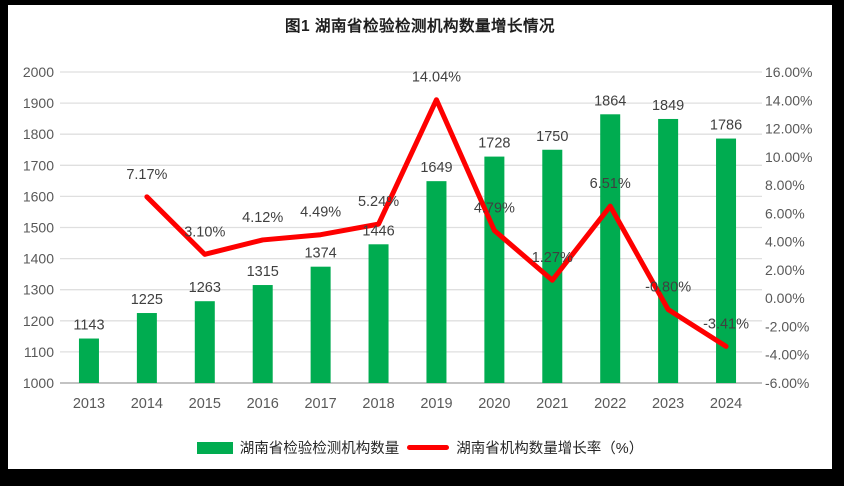 The image size is (844, 486). I want to click on legend-item-line: 湖南省机构数量增长率（%）, so click(525, 447).